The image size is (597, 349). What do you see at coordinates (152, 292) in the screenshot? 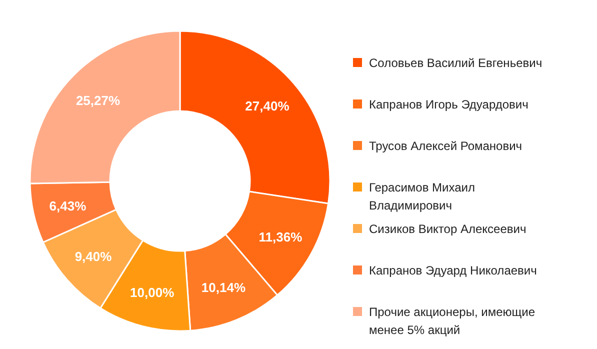
I see `data-label: 10,00%` at bounding box center [152, 292].